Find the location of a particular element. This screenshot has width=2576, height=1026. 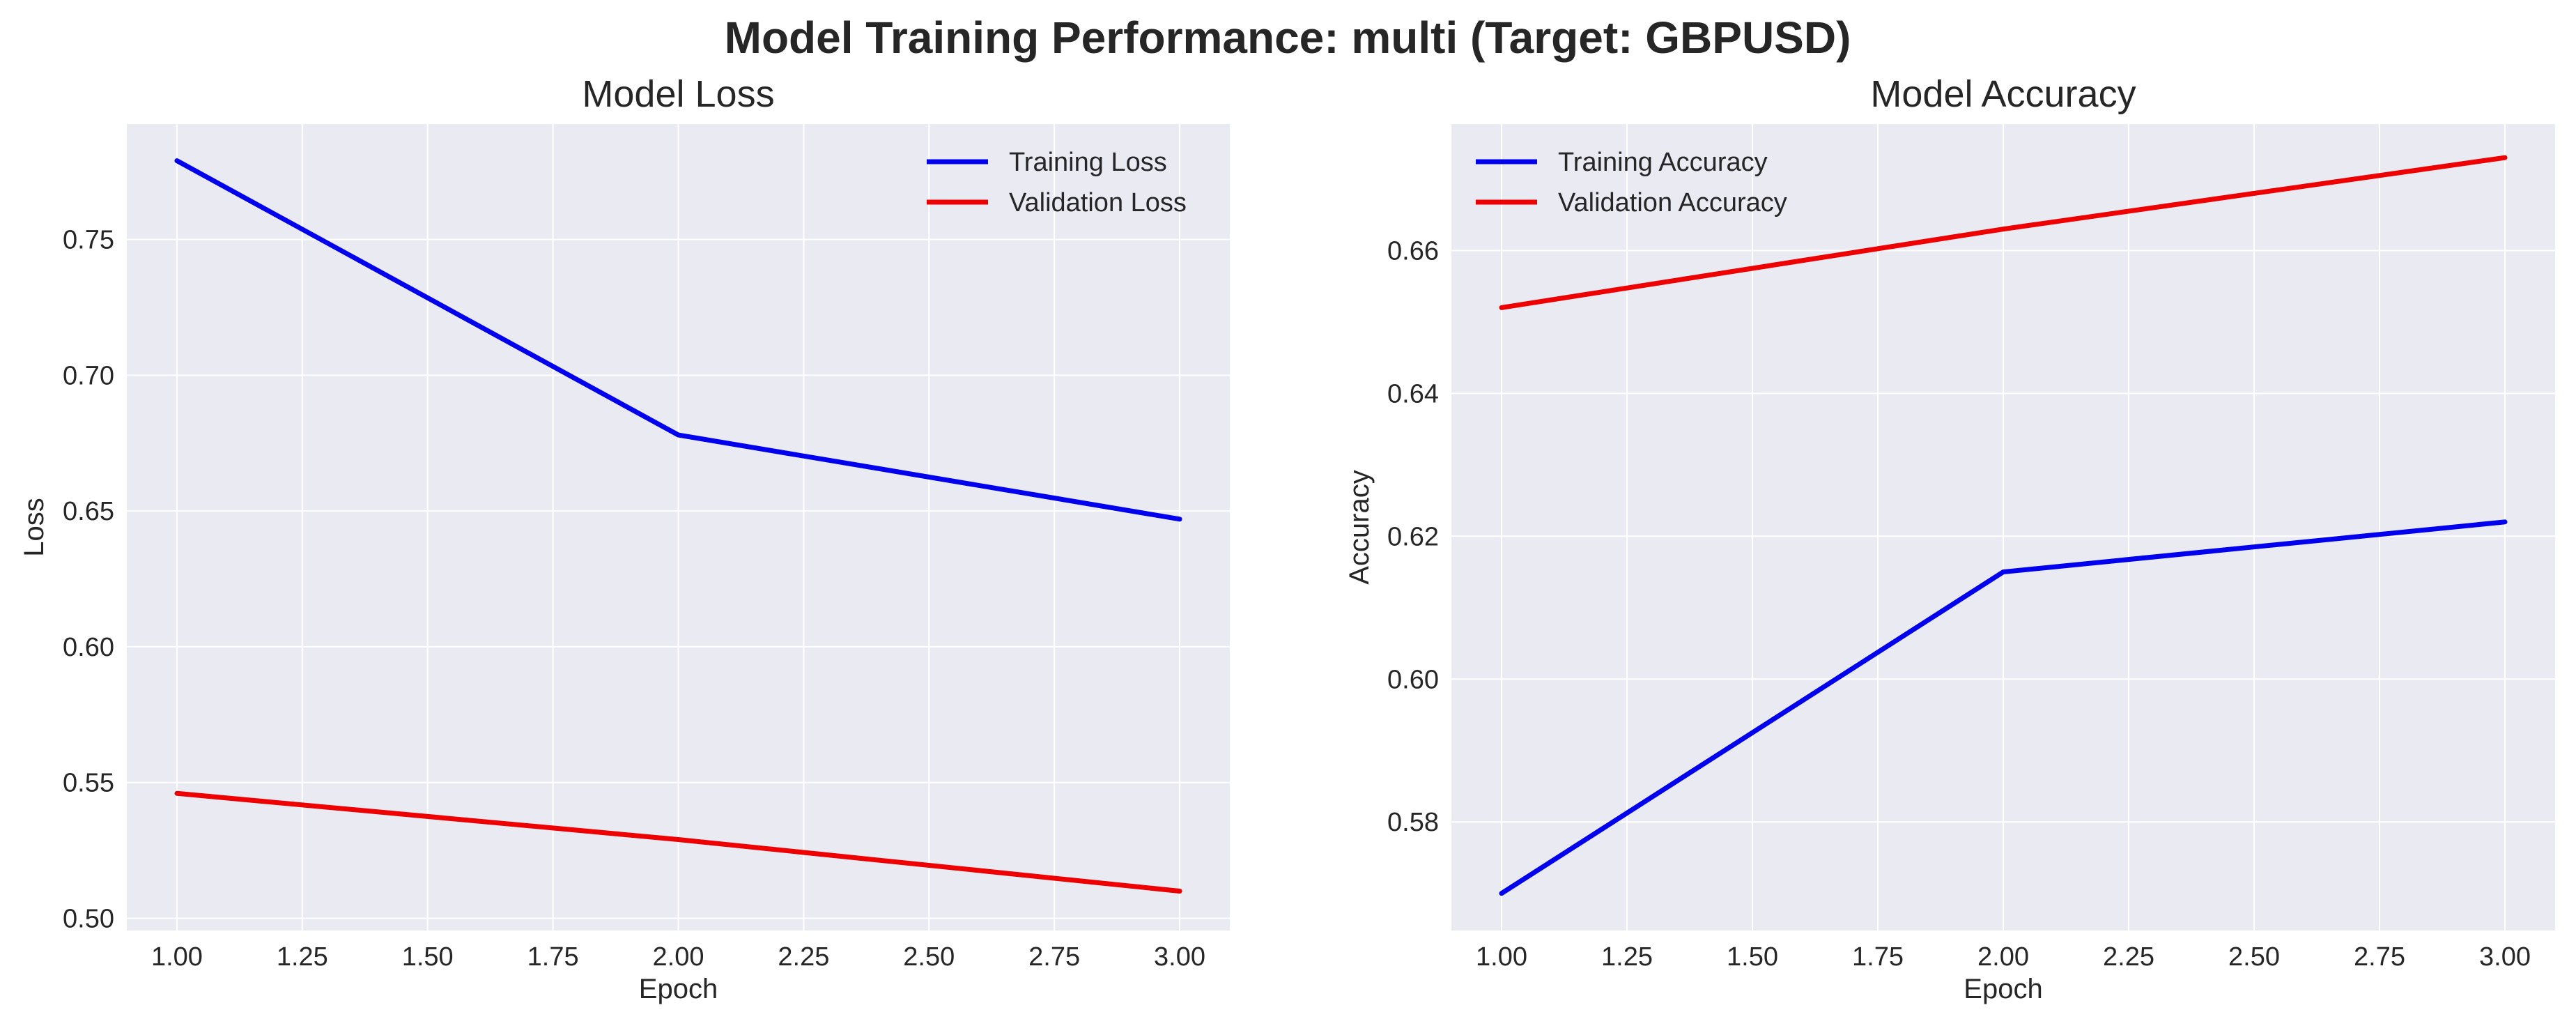

series-line-training-loss is located at coordinates (678, 340).